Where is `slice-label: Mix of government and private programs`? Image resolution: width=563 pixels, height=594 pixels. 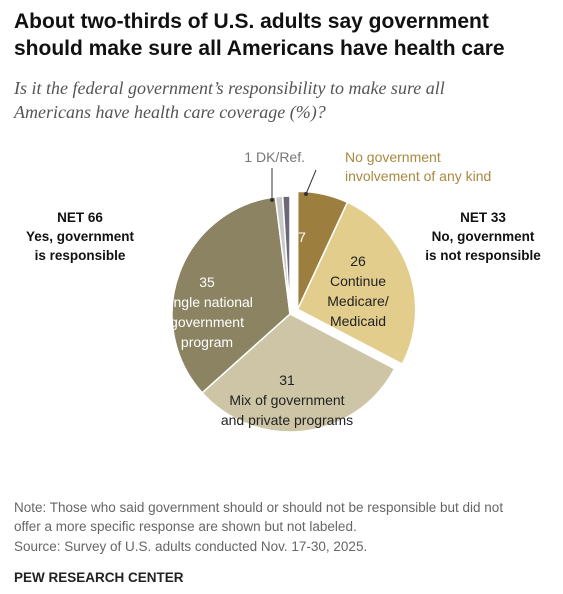
slice-label: Mix of government and private programs is located at coordinates (287, 410).